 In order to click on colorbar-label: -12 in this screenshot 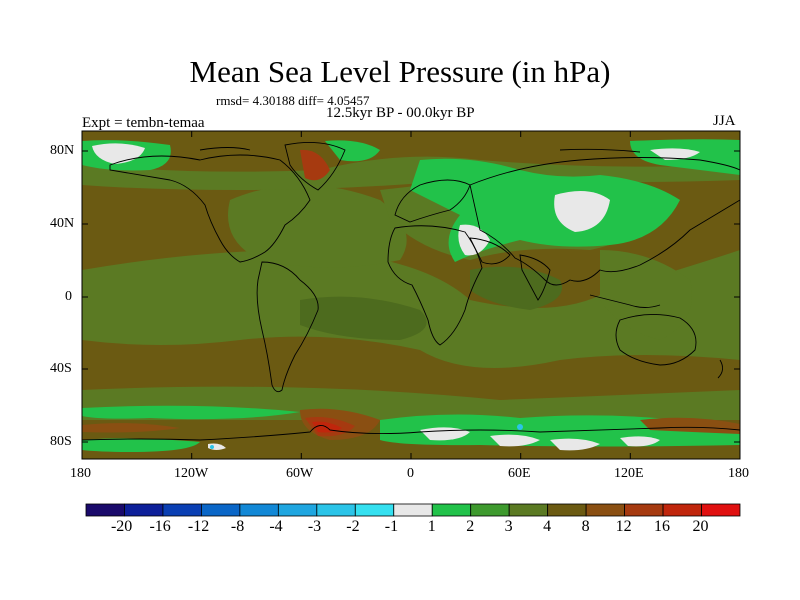, I will do `click(198, 526)`.